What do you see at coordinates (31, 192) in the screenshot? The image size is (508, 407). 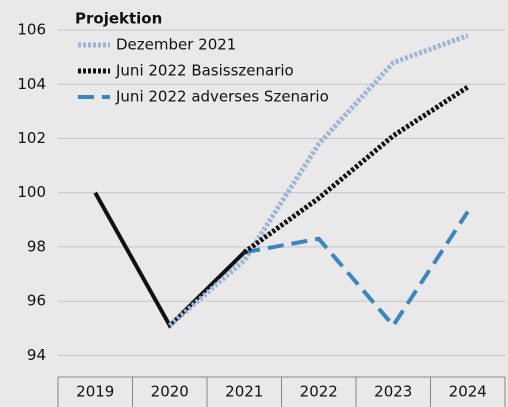 I see `y-tick-label: 100` at bounding box center [31, 192].